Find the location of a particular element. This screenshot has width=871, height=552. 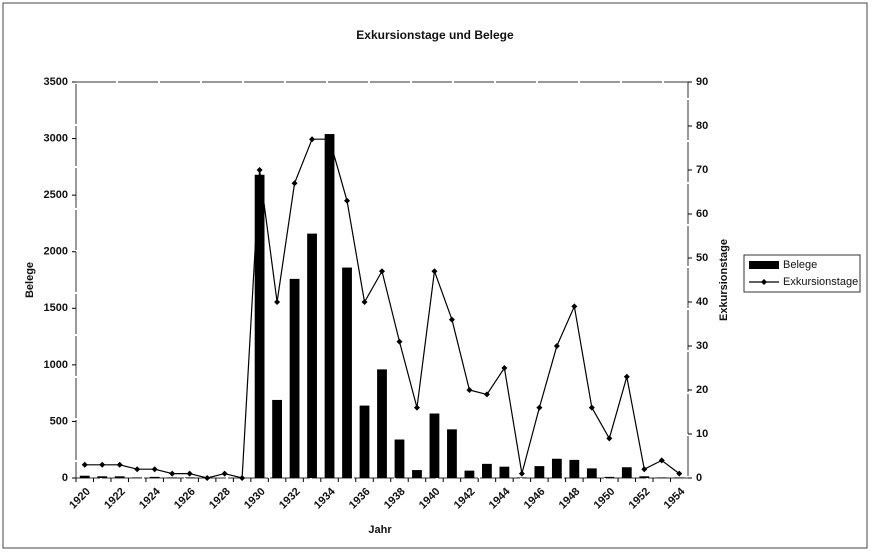

y-tick-label: 1000 is located at coordinates (56, 365).